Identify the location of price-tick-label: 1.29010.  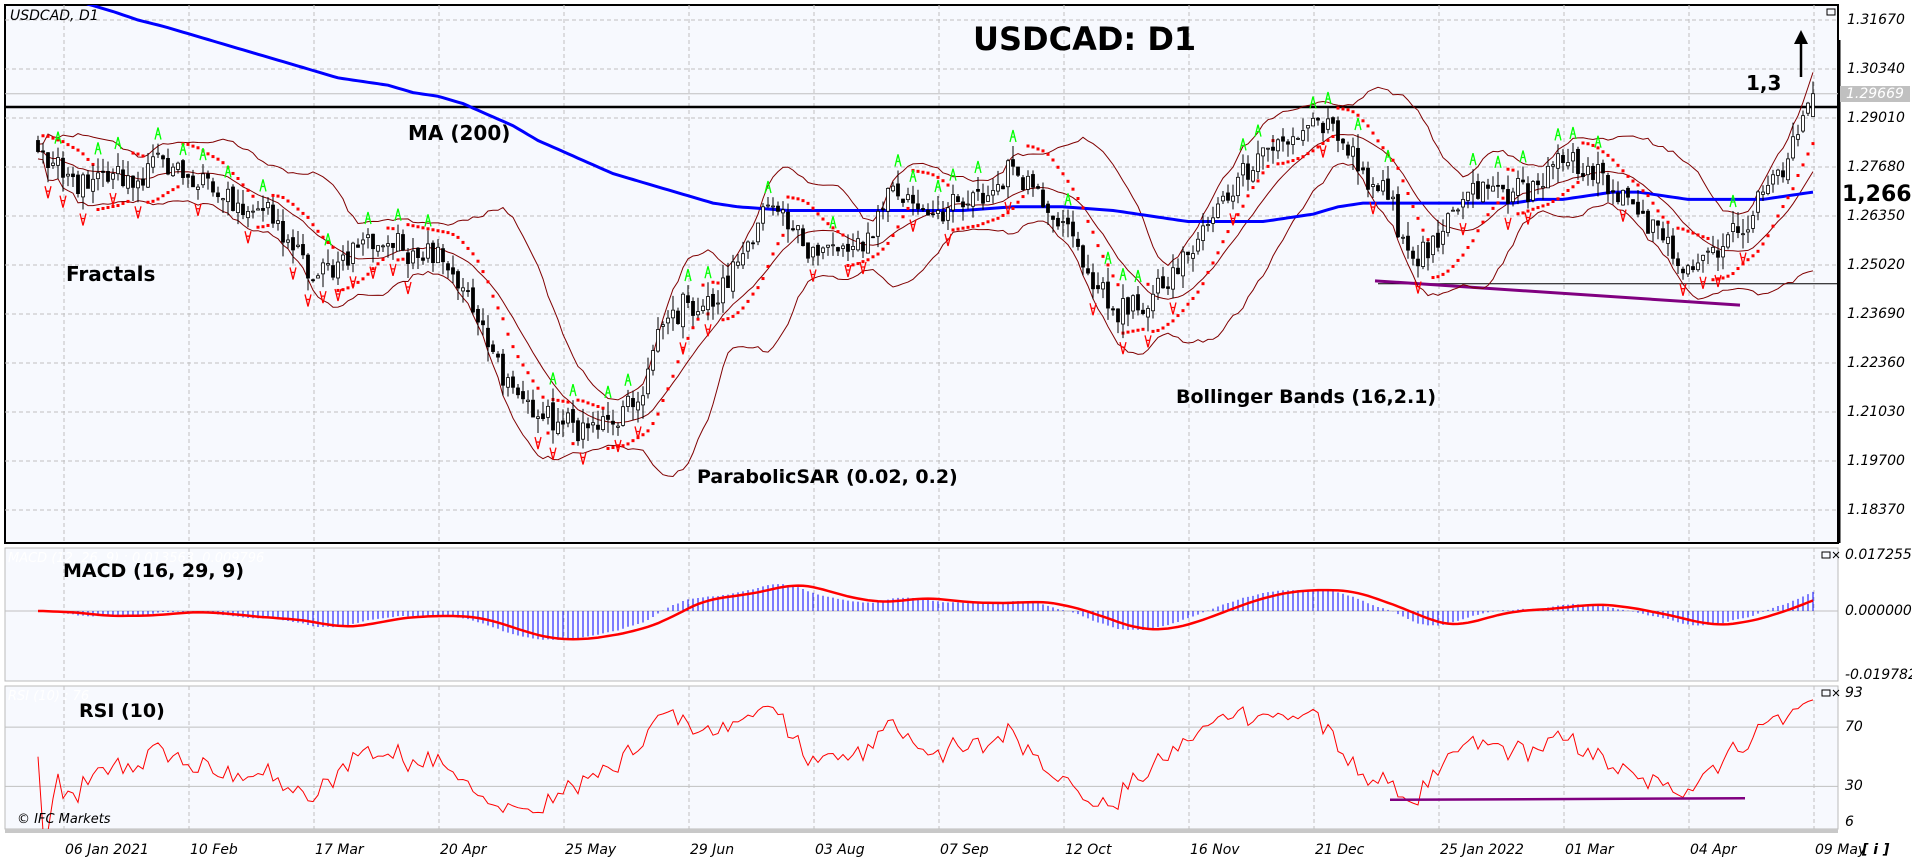
(1876, 118).